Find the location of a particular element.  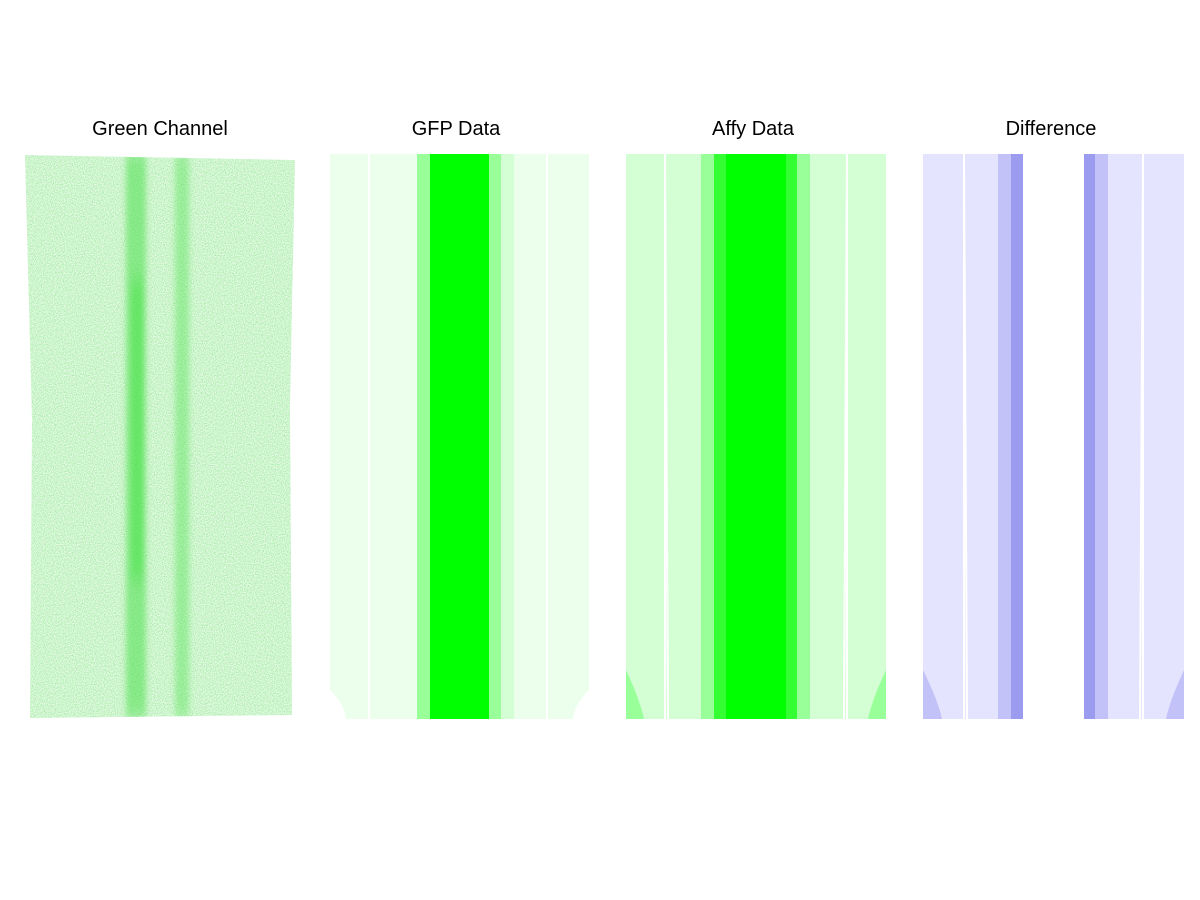

green-channel-noise is located at coordinates (160, 436).